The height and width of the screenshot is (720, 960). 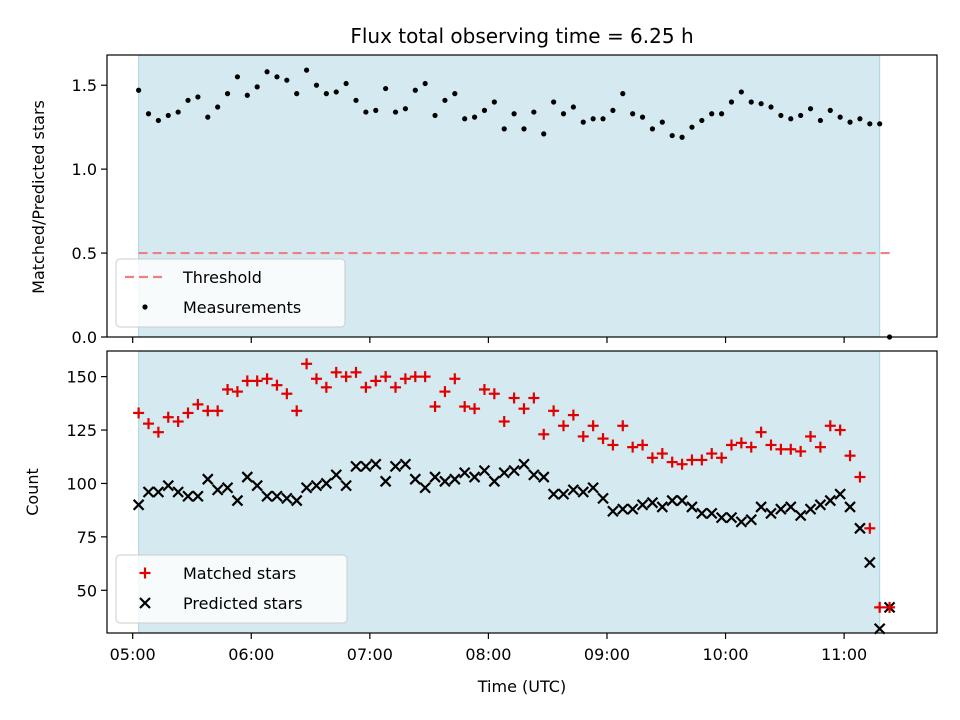 What do you see at coordinates (32, 492) in the screenshot?
I see `bottom-y-axis-title: Count` at bounding box center [32, 492].